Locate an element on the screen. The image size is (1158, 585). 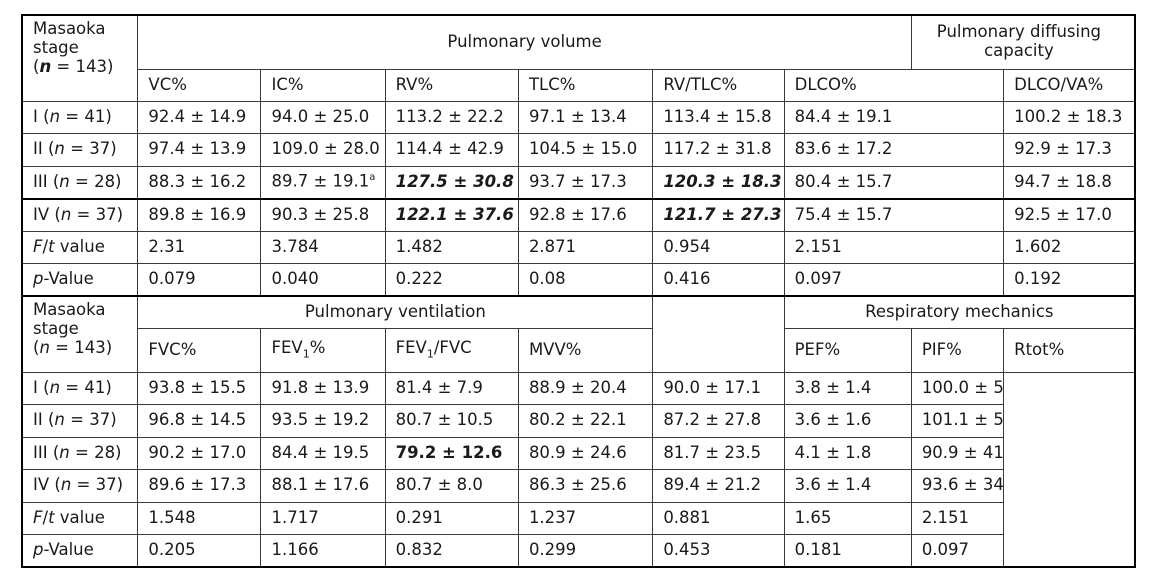
s1-value-cell: 113.4 ± 15.8 is located at coordinates (718, 117).